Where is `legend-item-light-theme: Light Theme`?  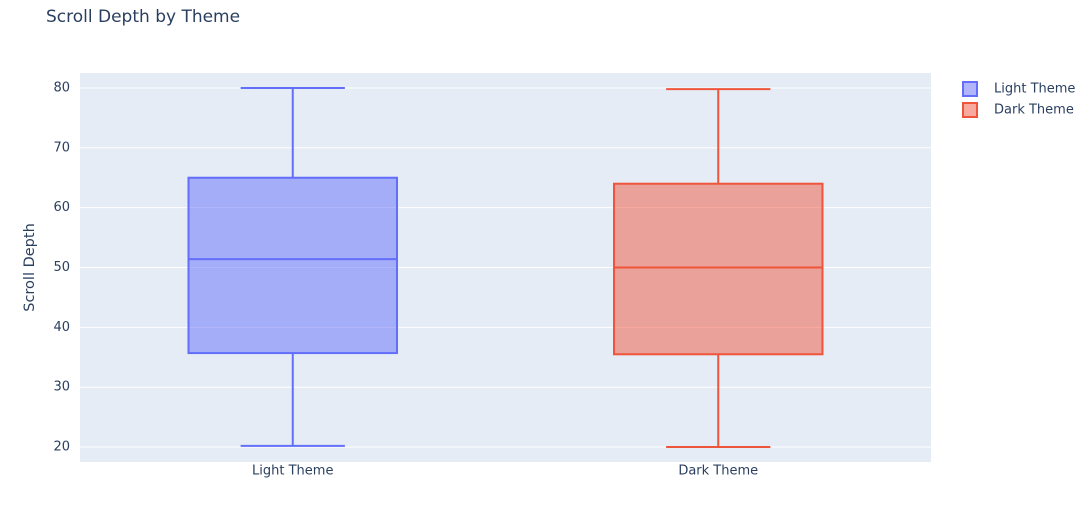
legend-item-light-theme: Light Theme is located at coordinates (1018, 89).